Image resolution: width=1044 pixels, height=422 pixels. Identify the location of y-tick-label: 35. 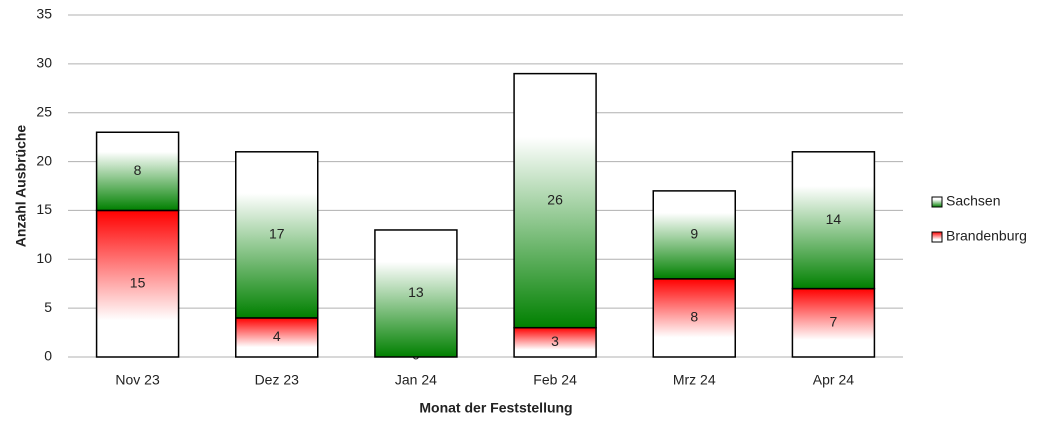
(44, 14).